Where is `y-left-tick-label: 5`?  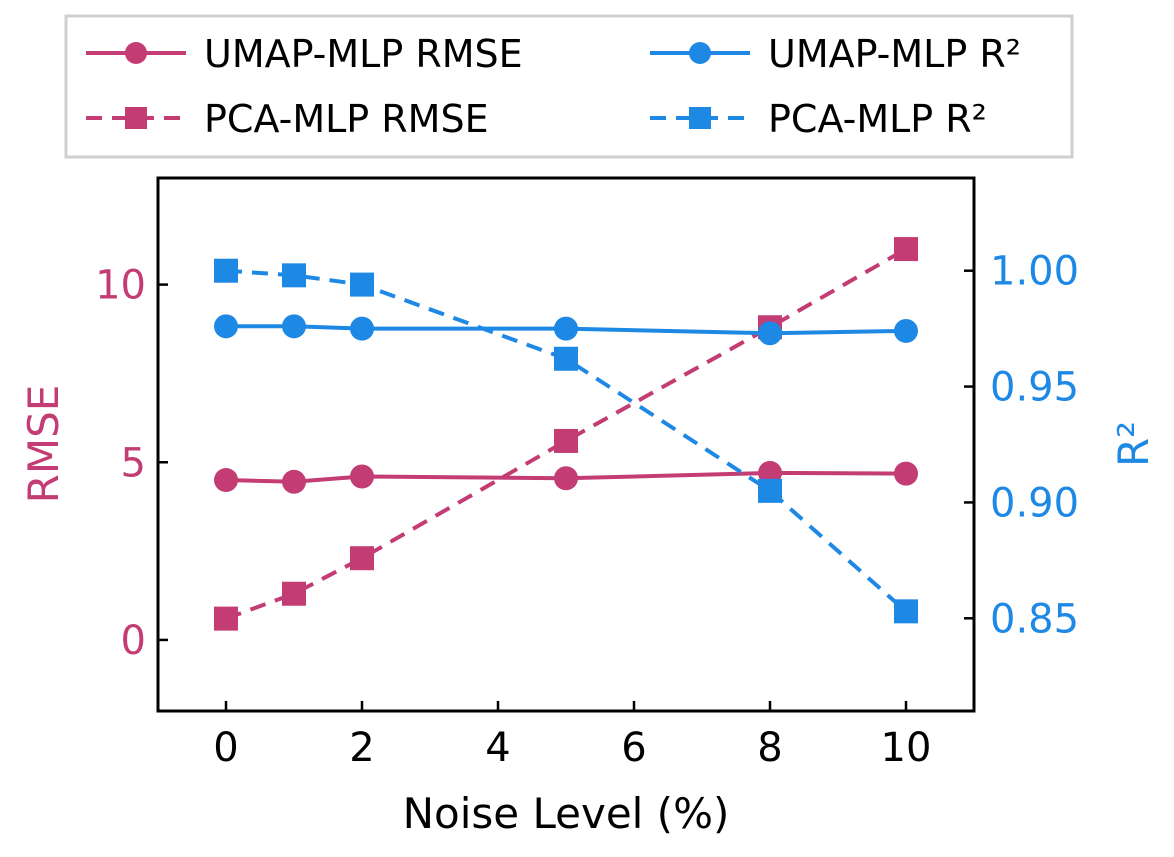 y-left-tick-label: 5 is located at coordinates (133, 463).